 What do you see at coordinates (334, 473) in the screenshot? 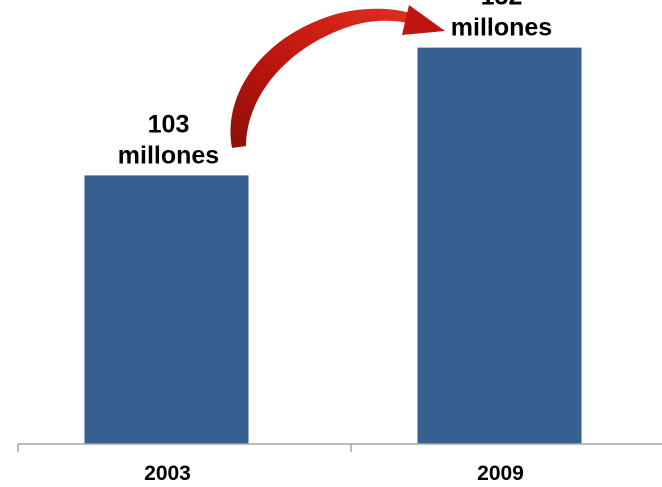
I see `x-tick-labels-layer: 2003 2009` at bounding box center [334, 473].